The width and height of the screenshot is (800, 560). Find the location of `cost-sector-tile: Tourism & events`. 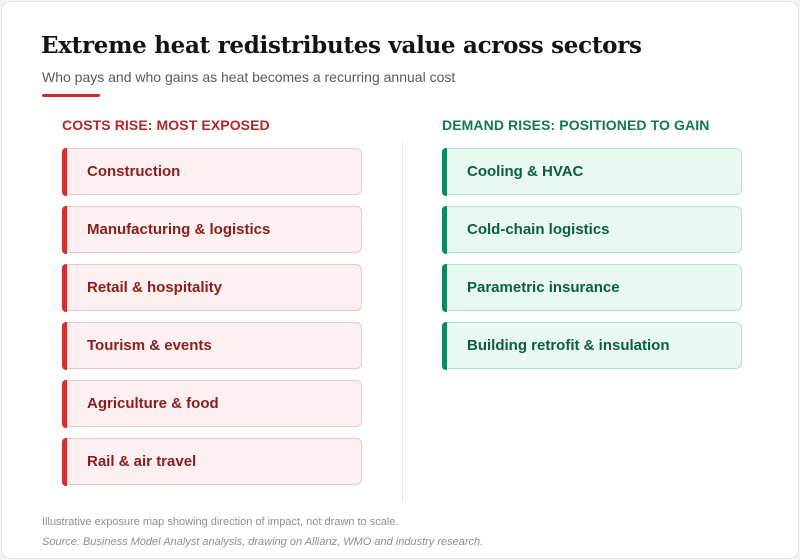

cost-sector-tile: Tourism & events is located at coordinates (211, 345).